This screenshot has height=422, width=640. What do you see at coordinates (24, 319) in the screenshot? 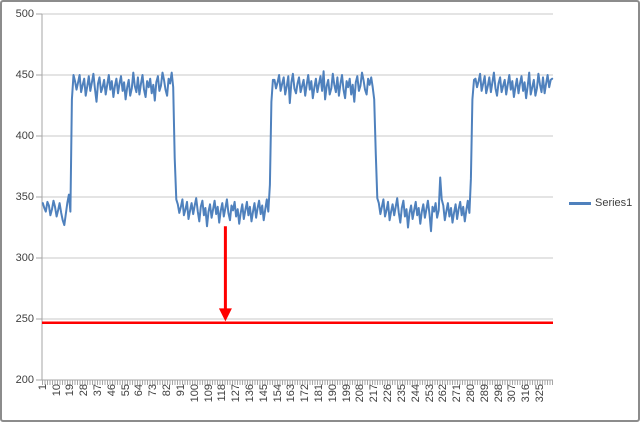
I see `y-axis-tick-label: 250` at bounding box center [24, 319].